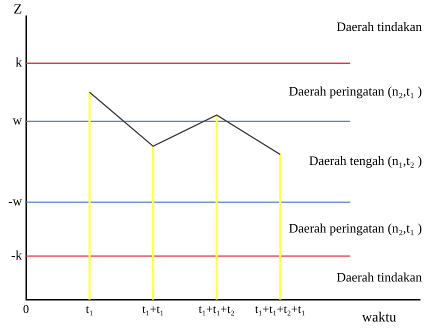  I want to click on x-axis-title: waktu, so click(379, 318).